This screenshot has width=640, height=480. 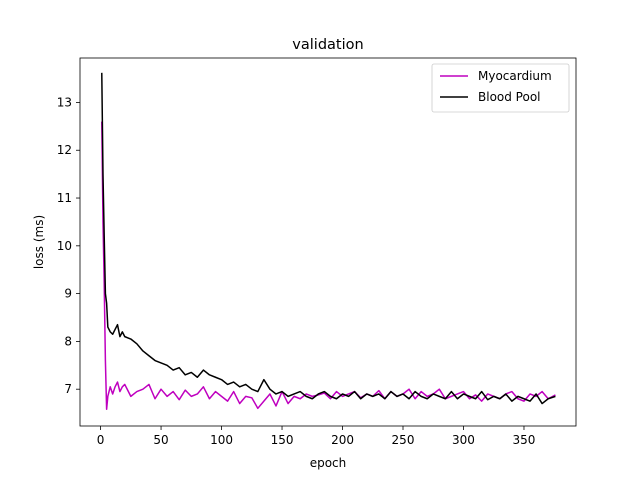 I want to click on legend-label-myocardium: Myocardium, so click(x=515, y=76).